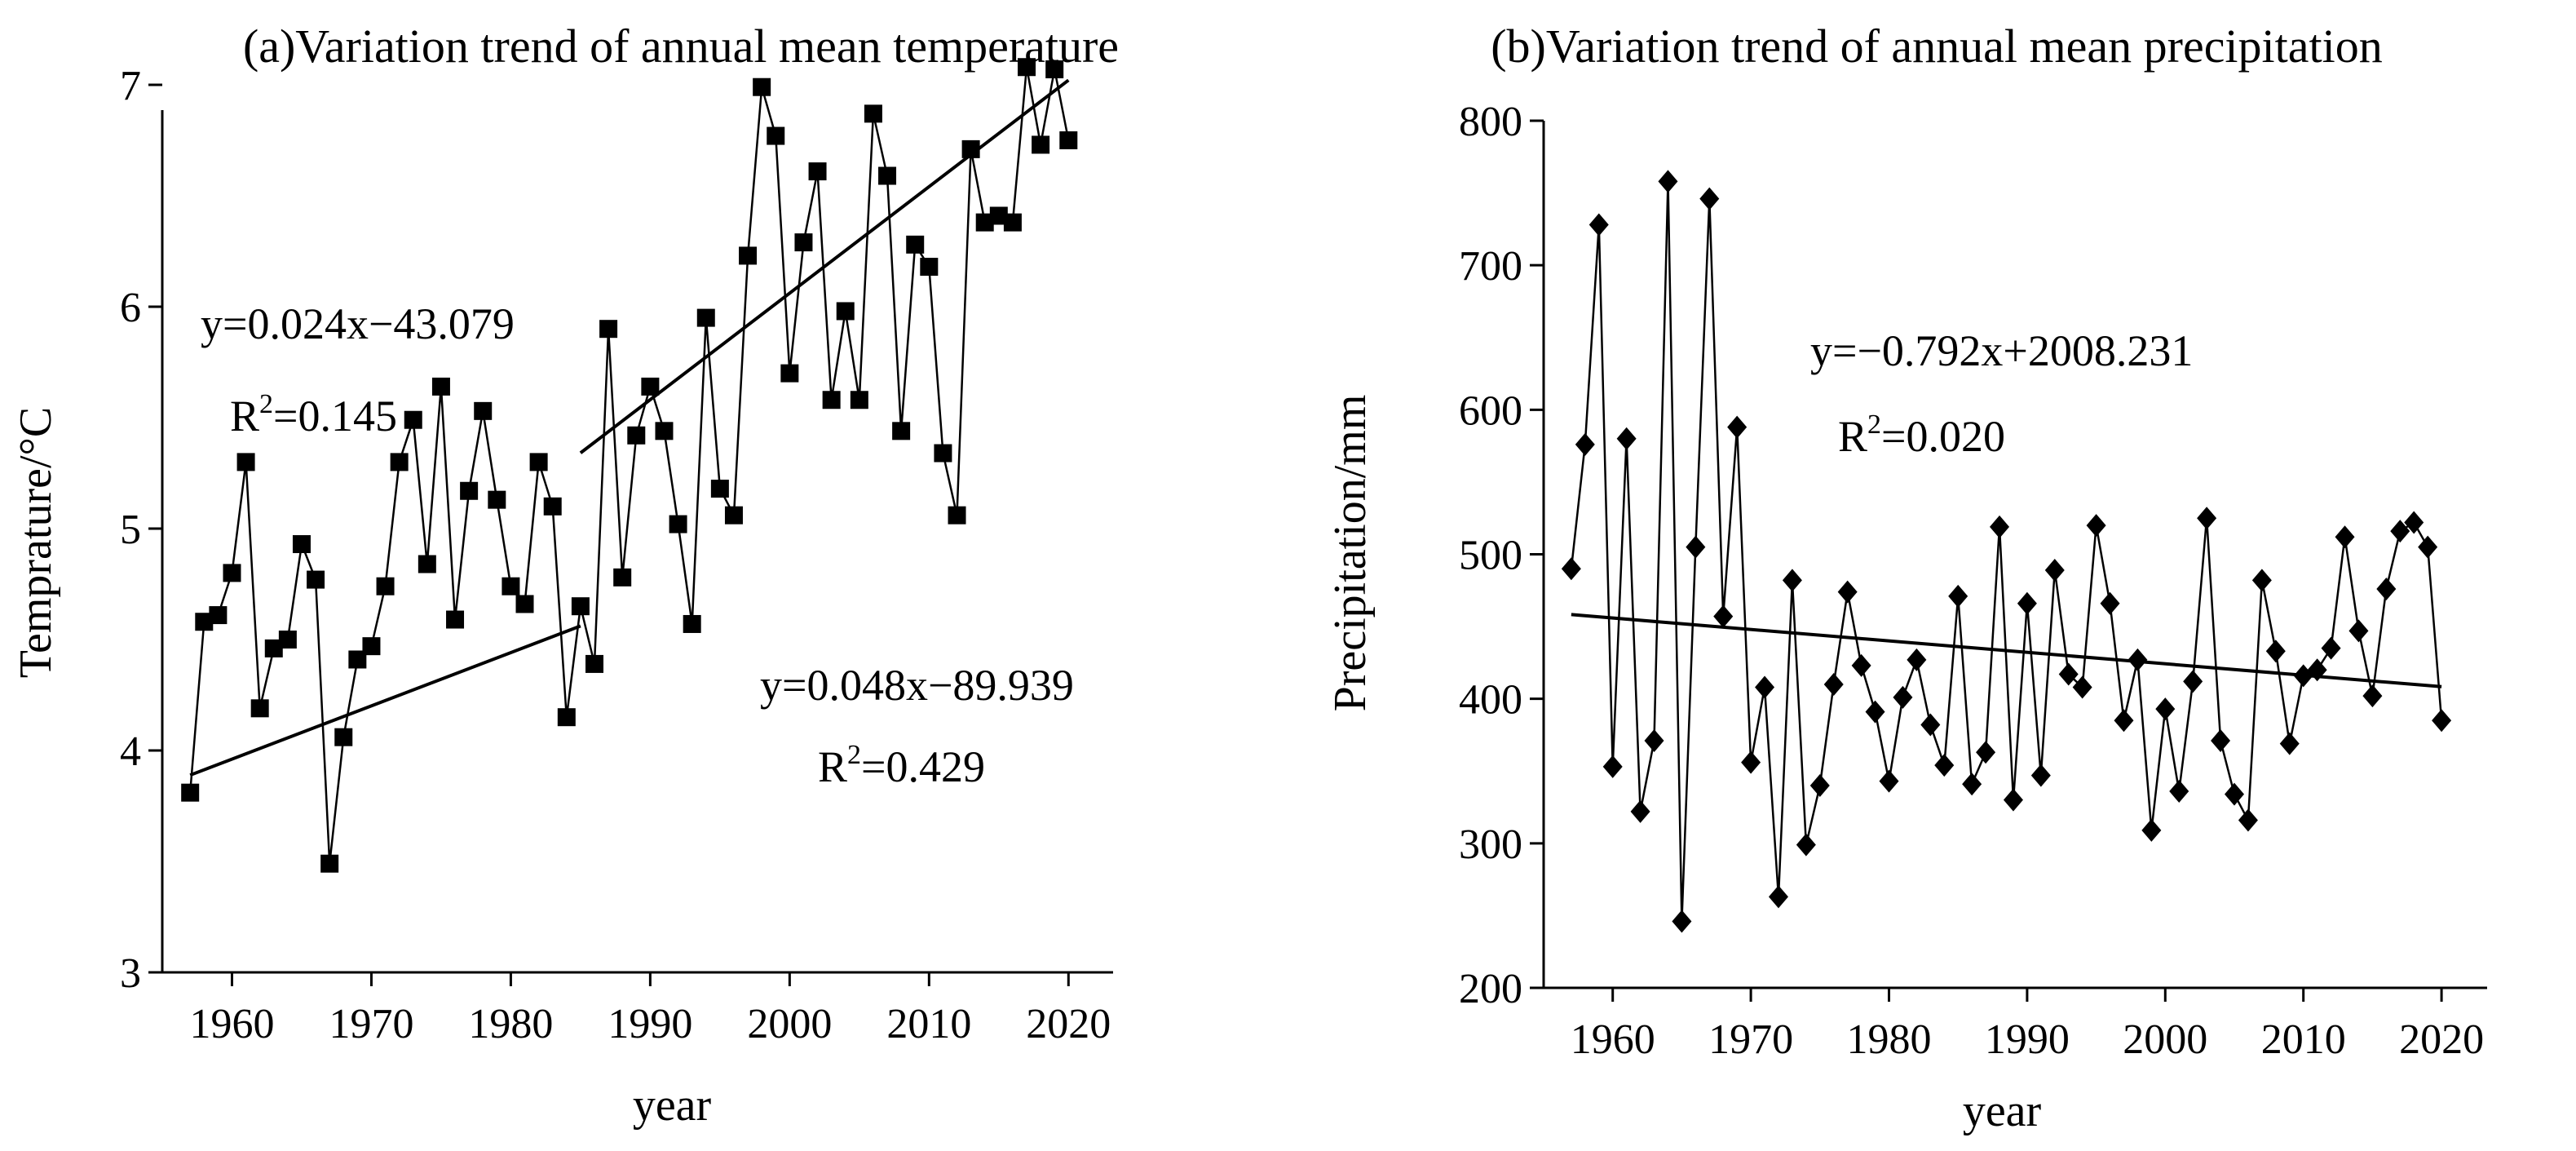 The image size is (2576, 1151). Describe the element at coordinates (130, 752) in the screenshot. I see `y-tick-label: 4` at that location.